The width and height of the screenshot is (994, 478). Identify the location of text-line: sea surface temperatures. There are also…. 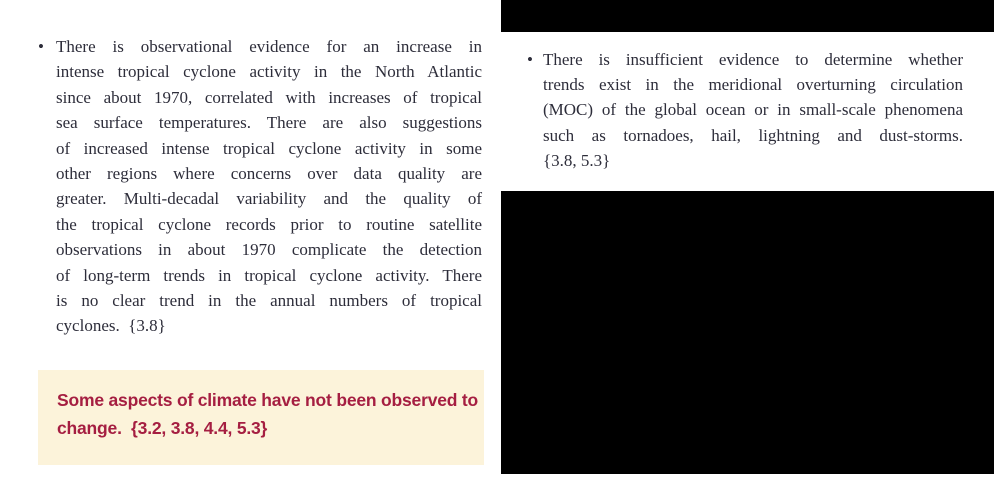
(269, 123).